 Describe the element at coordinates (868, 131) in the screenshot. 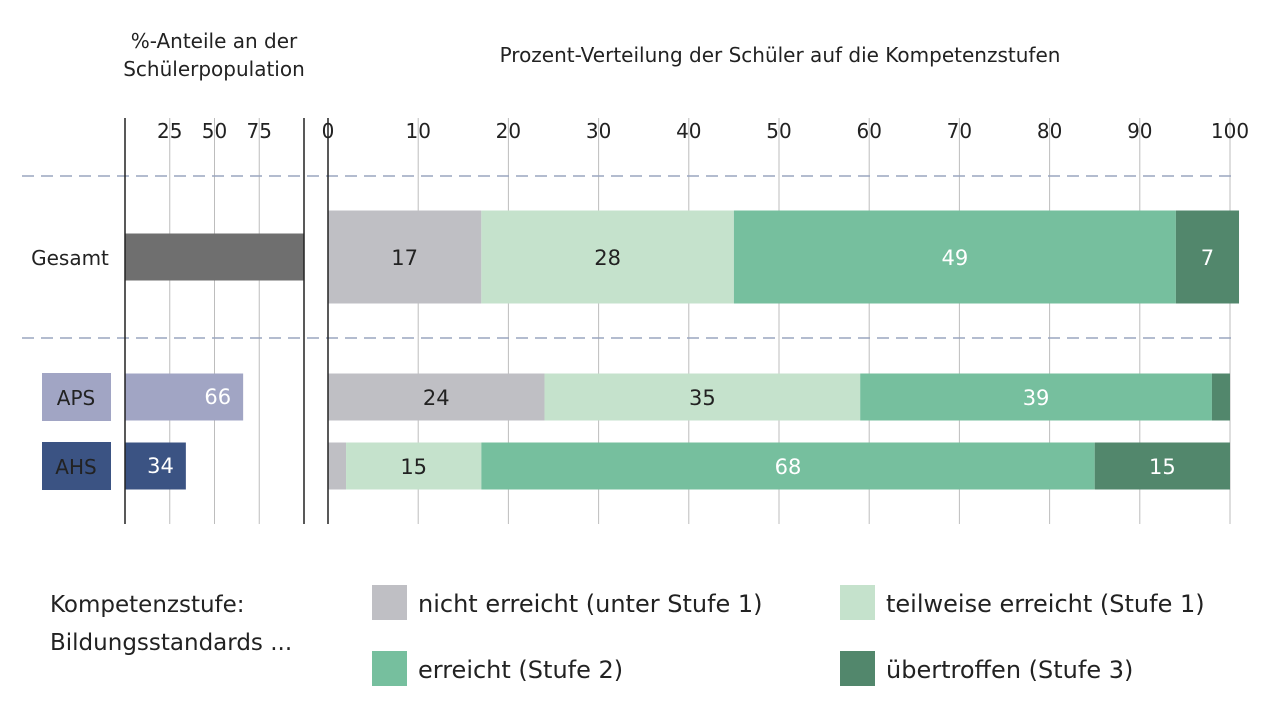

I see `right-tick-label: 60` at that location.